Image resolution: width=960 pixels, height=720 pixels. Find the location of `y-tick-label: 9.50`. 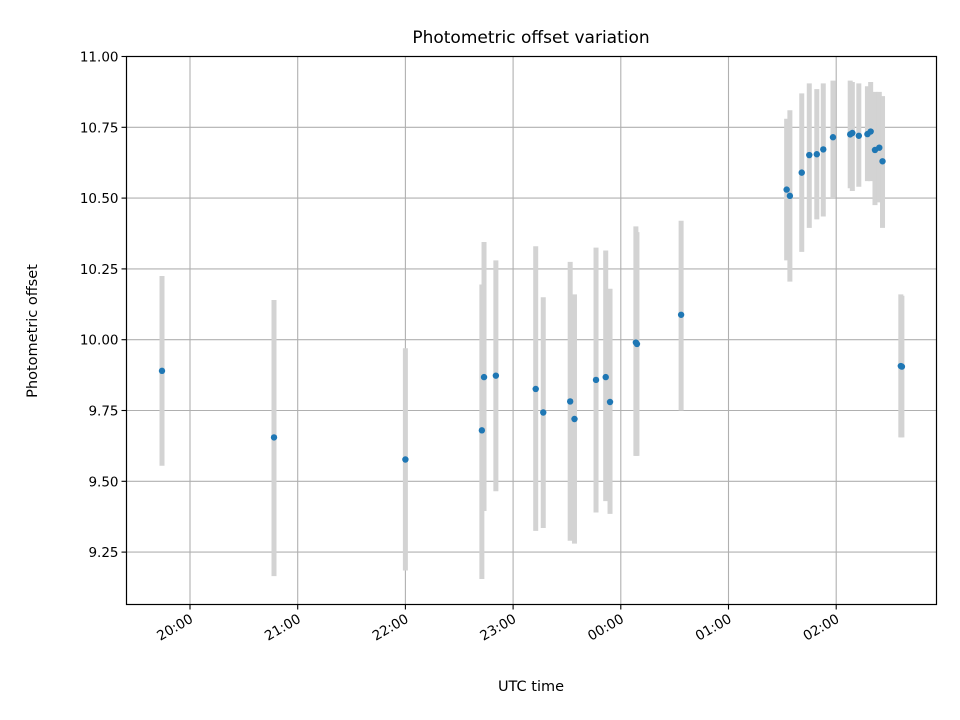

y-tick-label: 9.50 is located at coordinates (103, 482).